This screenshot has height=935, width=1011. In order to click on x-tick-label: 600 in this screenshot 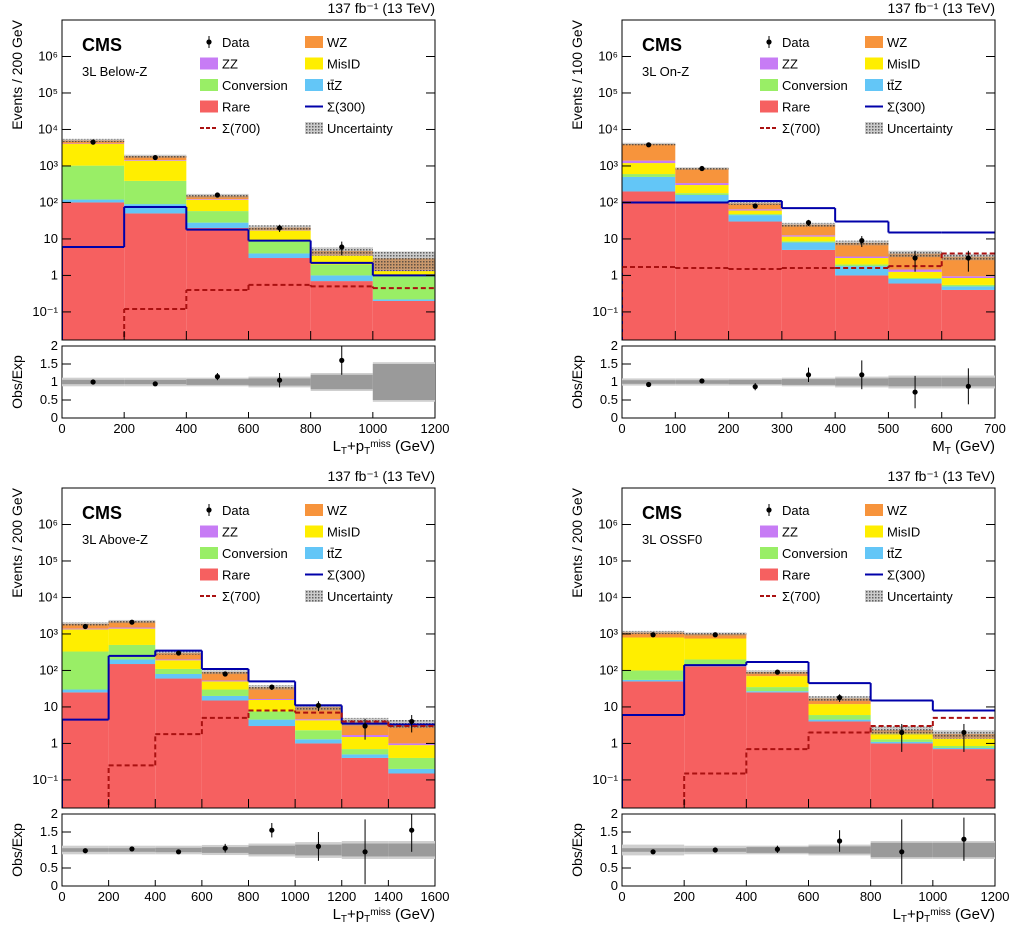, I will do `click(202, 896)`.